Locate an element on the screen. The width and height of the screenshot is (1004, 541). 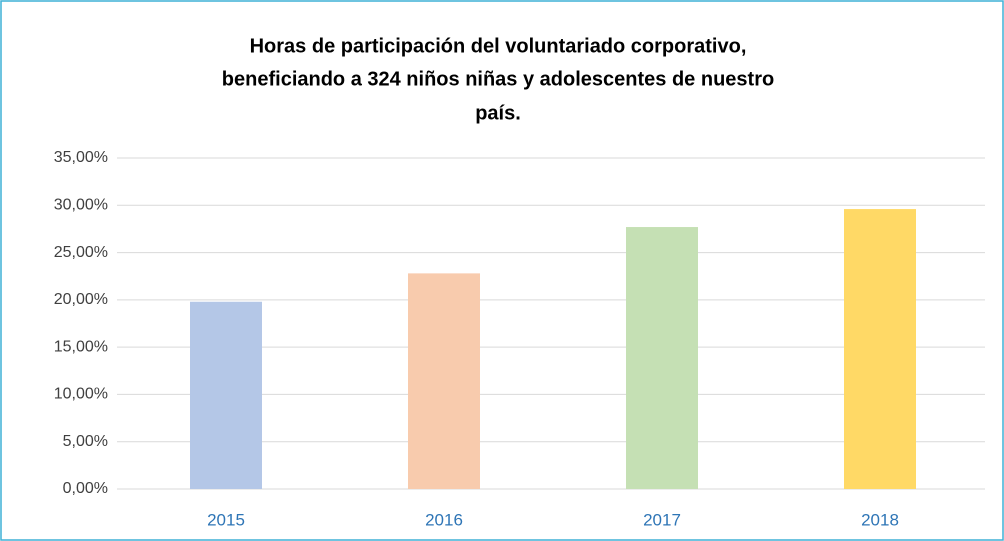
x-tick-label: 2017 is located at coordinates (662, 519).